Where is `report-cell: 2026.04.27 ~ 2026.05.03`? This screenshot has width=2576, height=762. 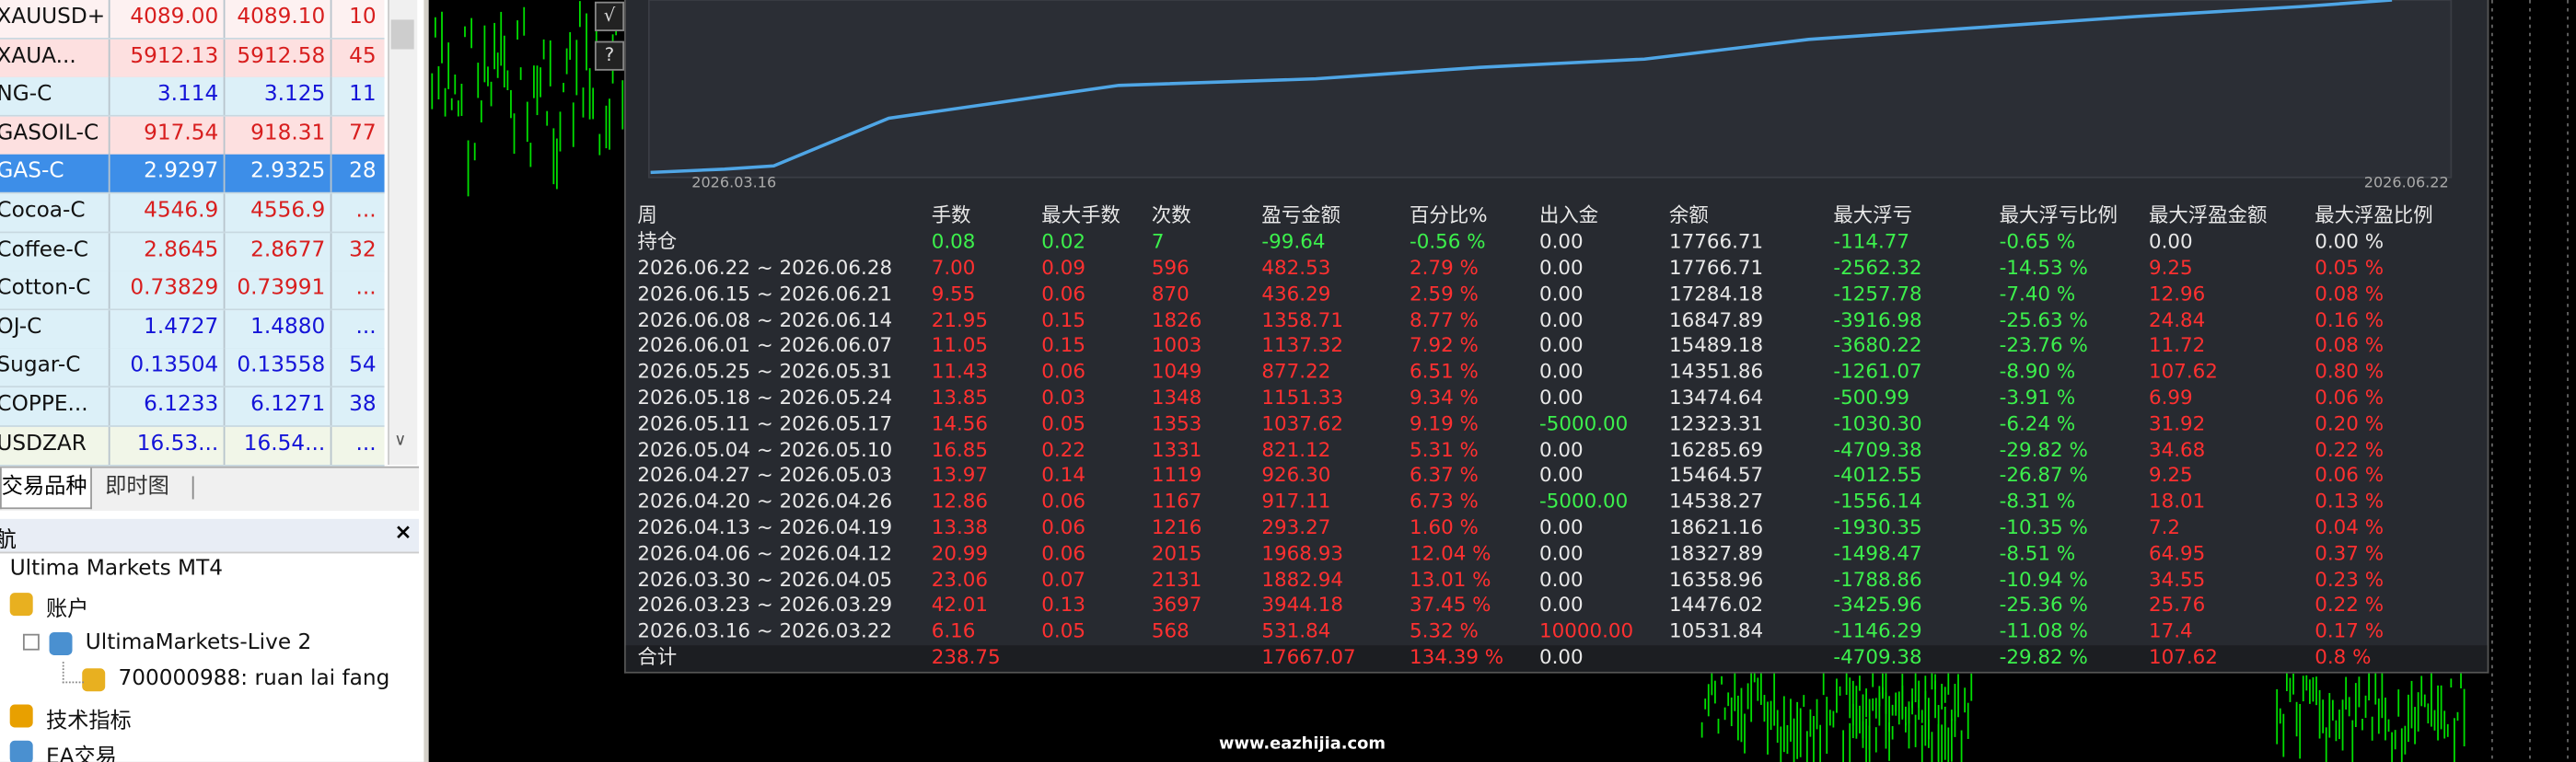 report-cell: 2026.04.27 ~ 2026.05.03 is located at coordinates (765, 475).